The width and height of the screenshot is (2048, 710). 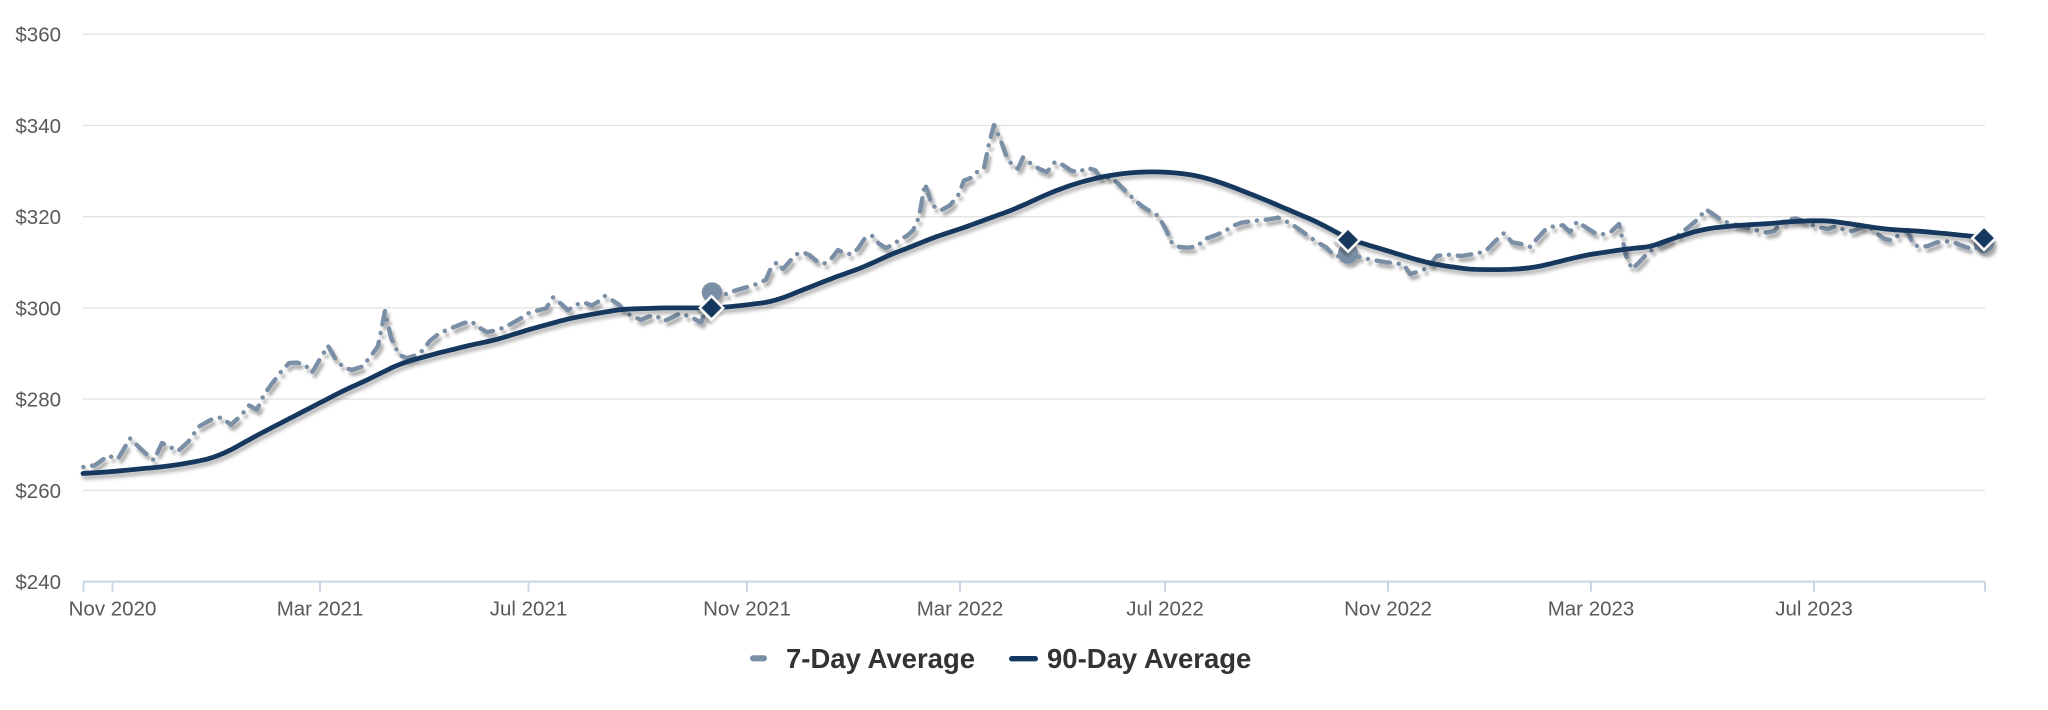 I want to click on svg-text: $300, so click(x=38, y=308).